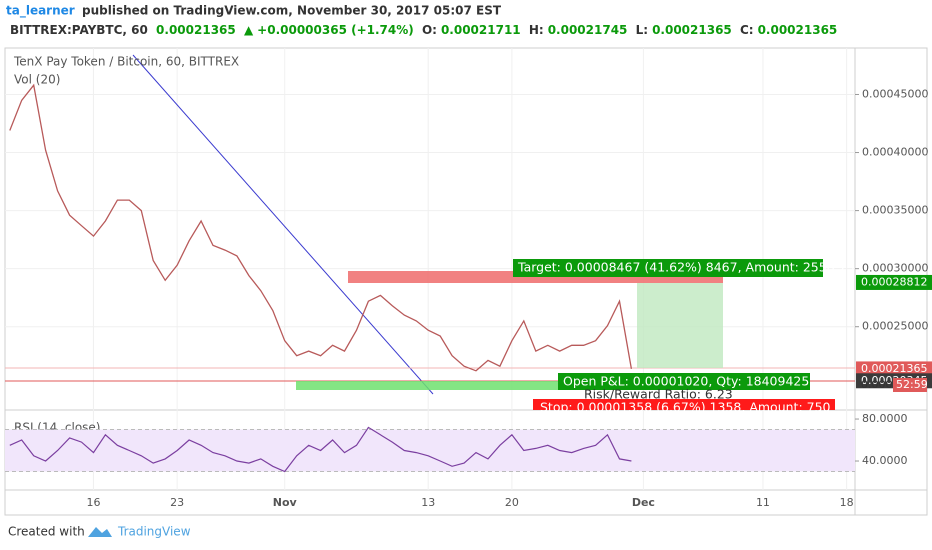 The image size is (932, 550). Describe the element at coordinates (763, 502) in the screenshot. I see `x-tick-label: 11` at that location.